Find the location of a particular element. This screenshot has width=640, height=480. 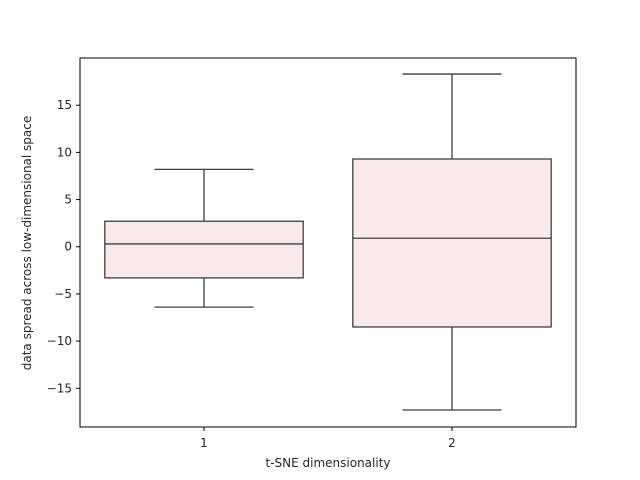

x-axis-label: t-SNE dimensionality is located at coordinates (327, 463).